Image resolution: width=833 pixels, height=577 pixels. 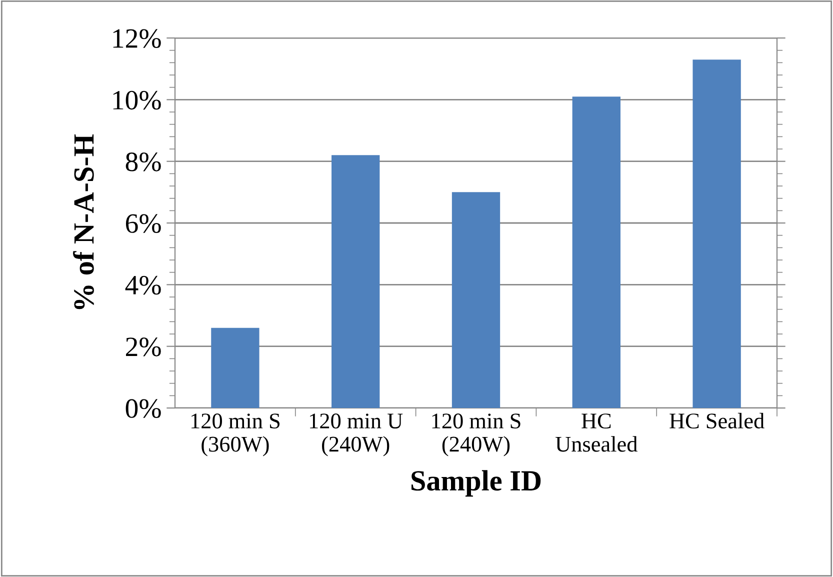 I want to click on x-tick-label: HC Unsealed, so click(x=597, y=433).